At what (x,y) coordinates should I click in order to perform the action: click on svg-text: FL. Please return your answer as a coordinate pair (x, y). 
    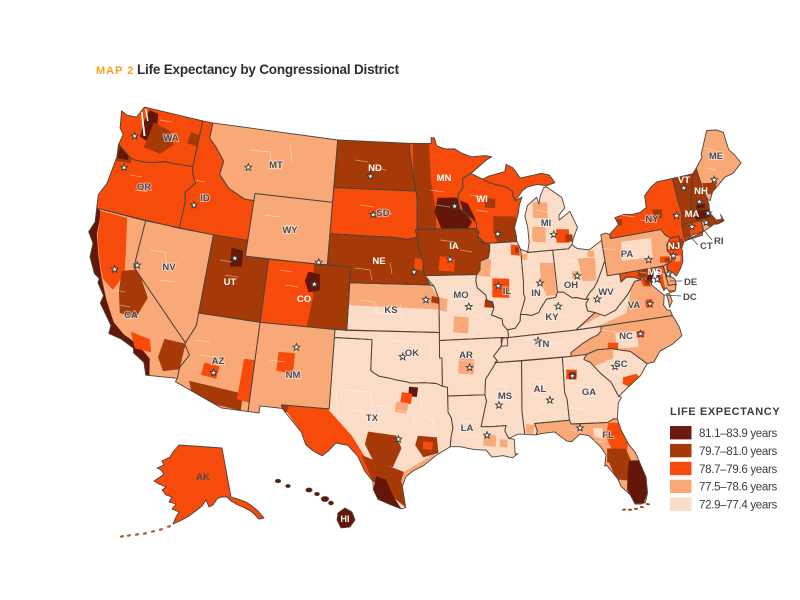
    Looking at the image, I should click on (608, 435).